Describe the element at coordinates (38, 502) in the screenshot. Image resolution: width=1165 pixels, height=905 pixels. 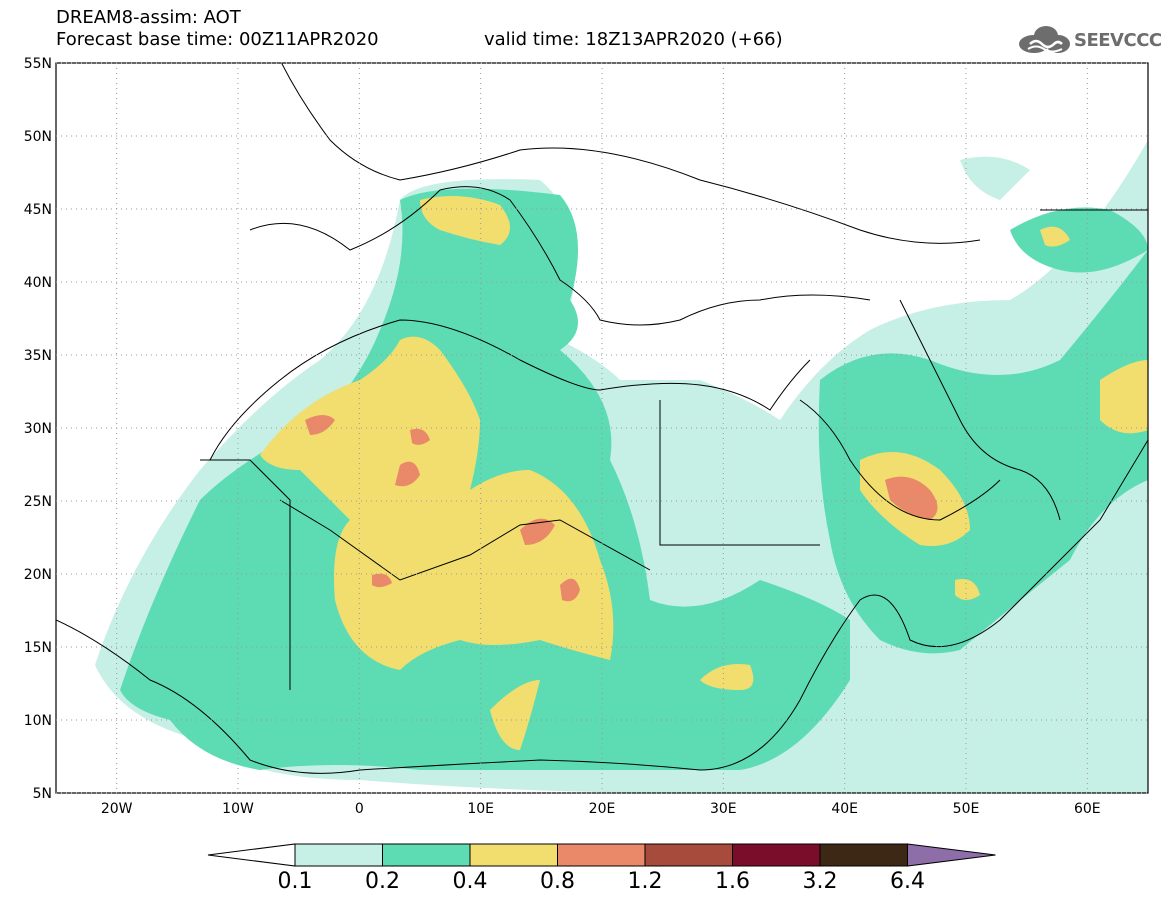
I see `lat-tick-label: 25N` at that location.